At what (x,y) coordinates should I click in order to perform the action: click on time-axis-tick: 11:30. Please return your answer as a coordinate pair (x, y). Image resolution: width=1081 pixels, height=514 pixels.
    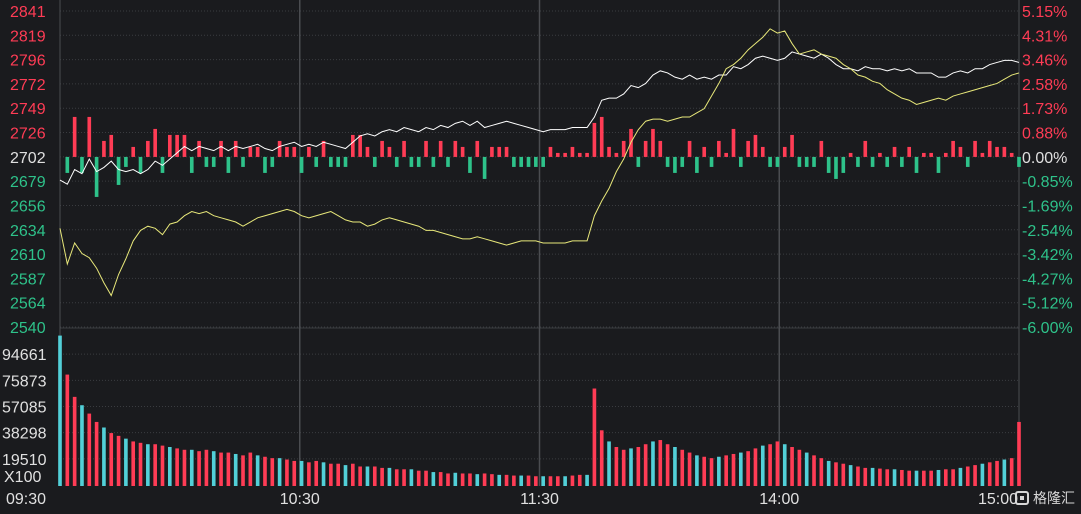
    Looking at the image, I should click on (539, 499).